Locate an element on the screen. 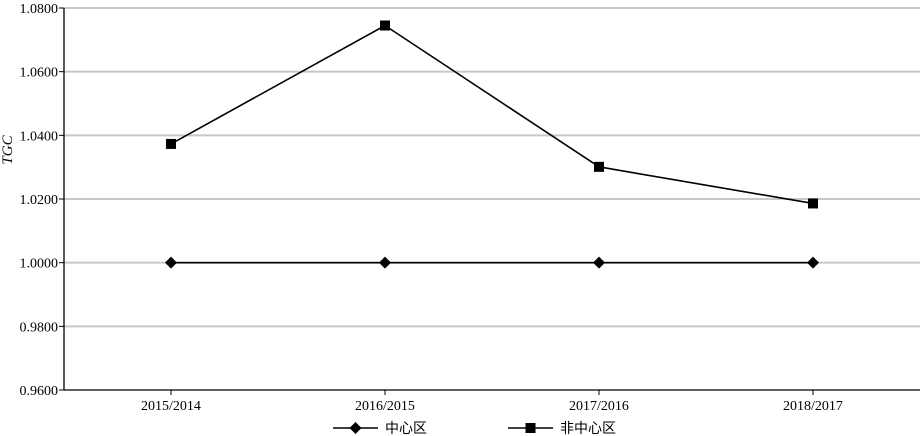  y-tick-label: 1.0400 is located at coordinates (39, 136).